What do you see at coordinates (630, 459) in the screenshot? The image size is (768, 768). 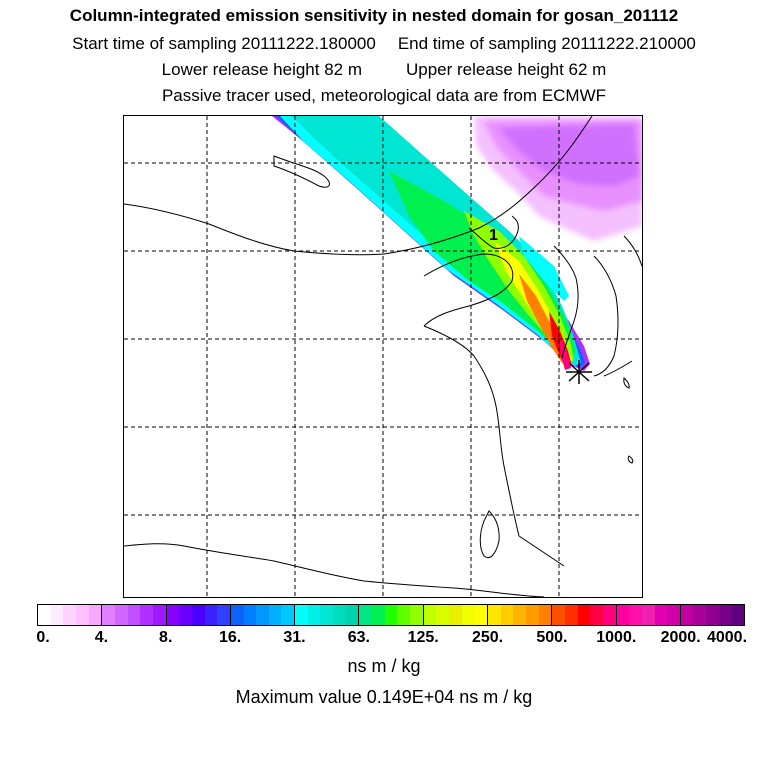 I see `coastline-island` at bounding box center [630, 459].